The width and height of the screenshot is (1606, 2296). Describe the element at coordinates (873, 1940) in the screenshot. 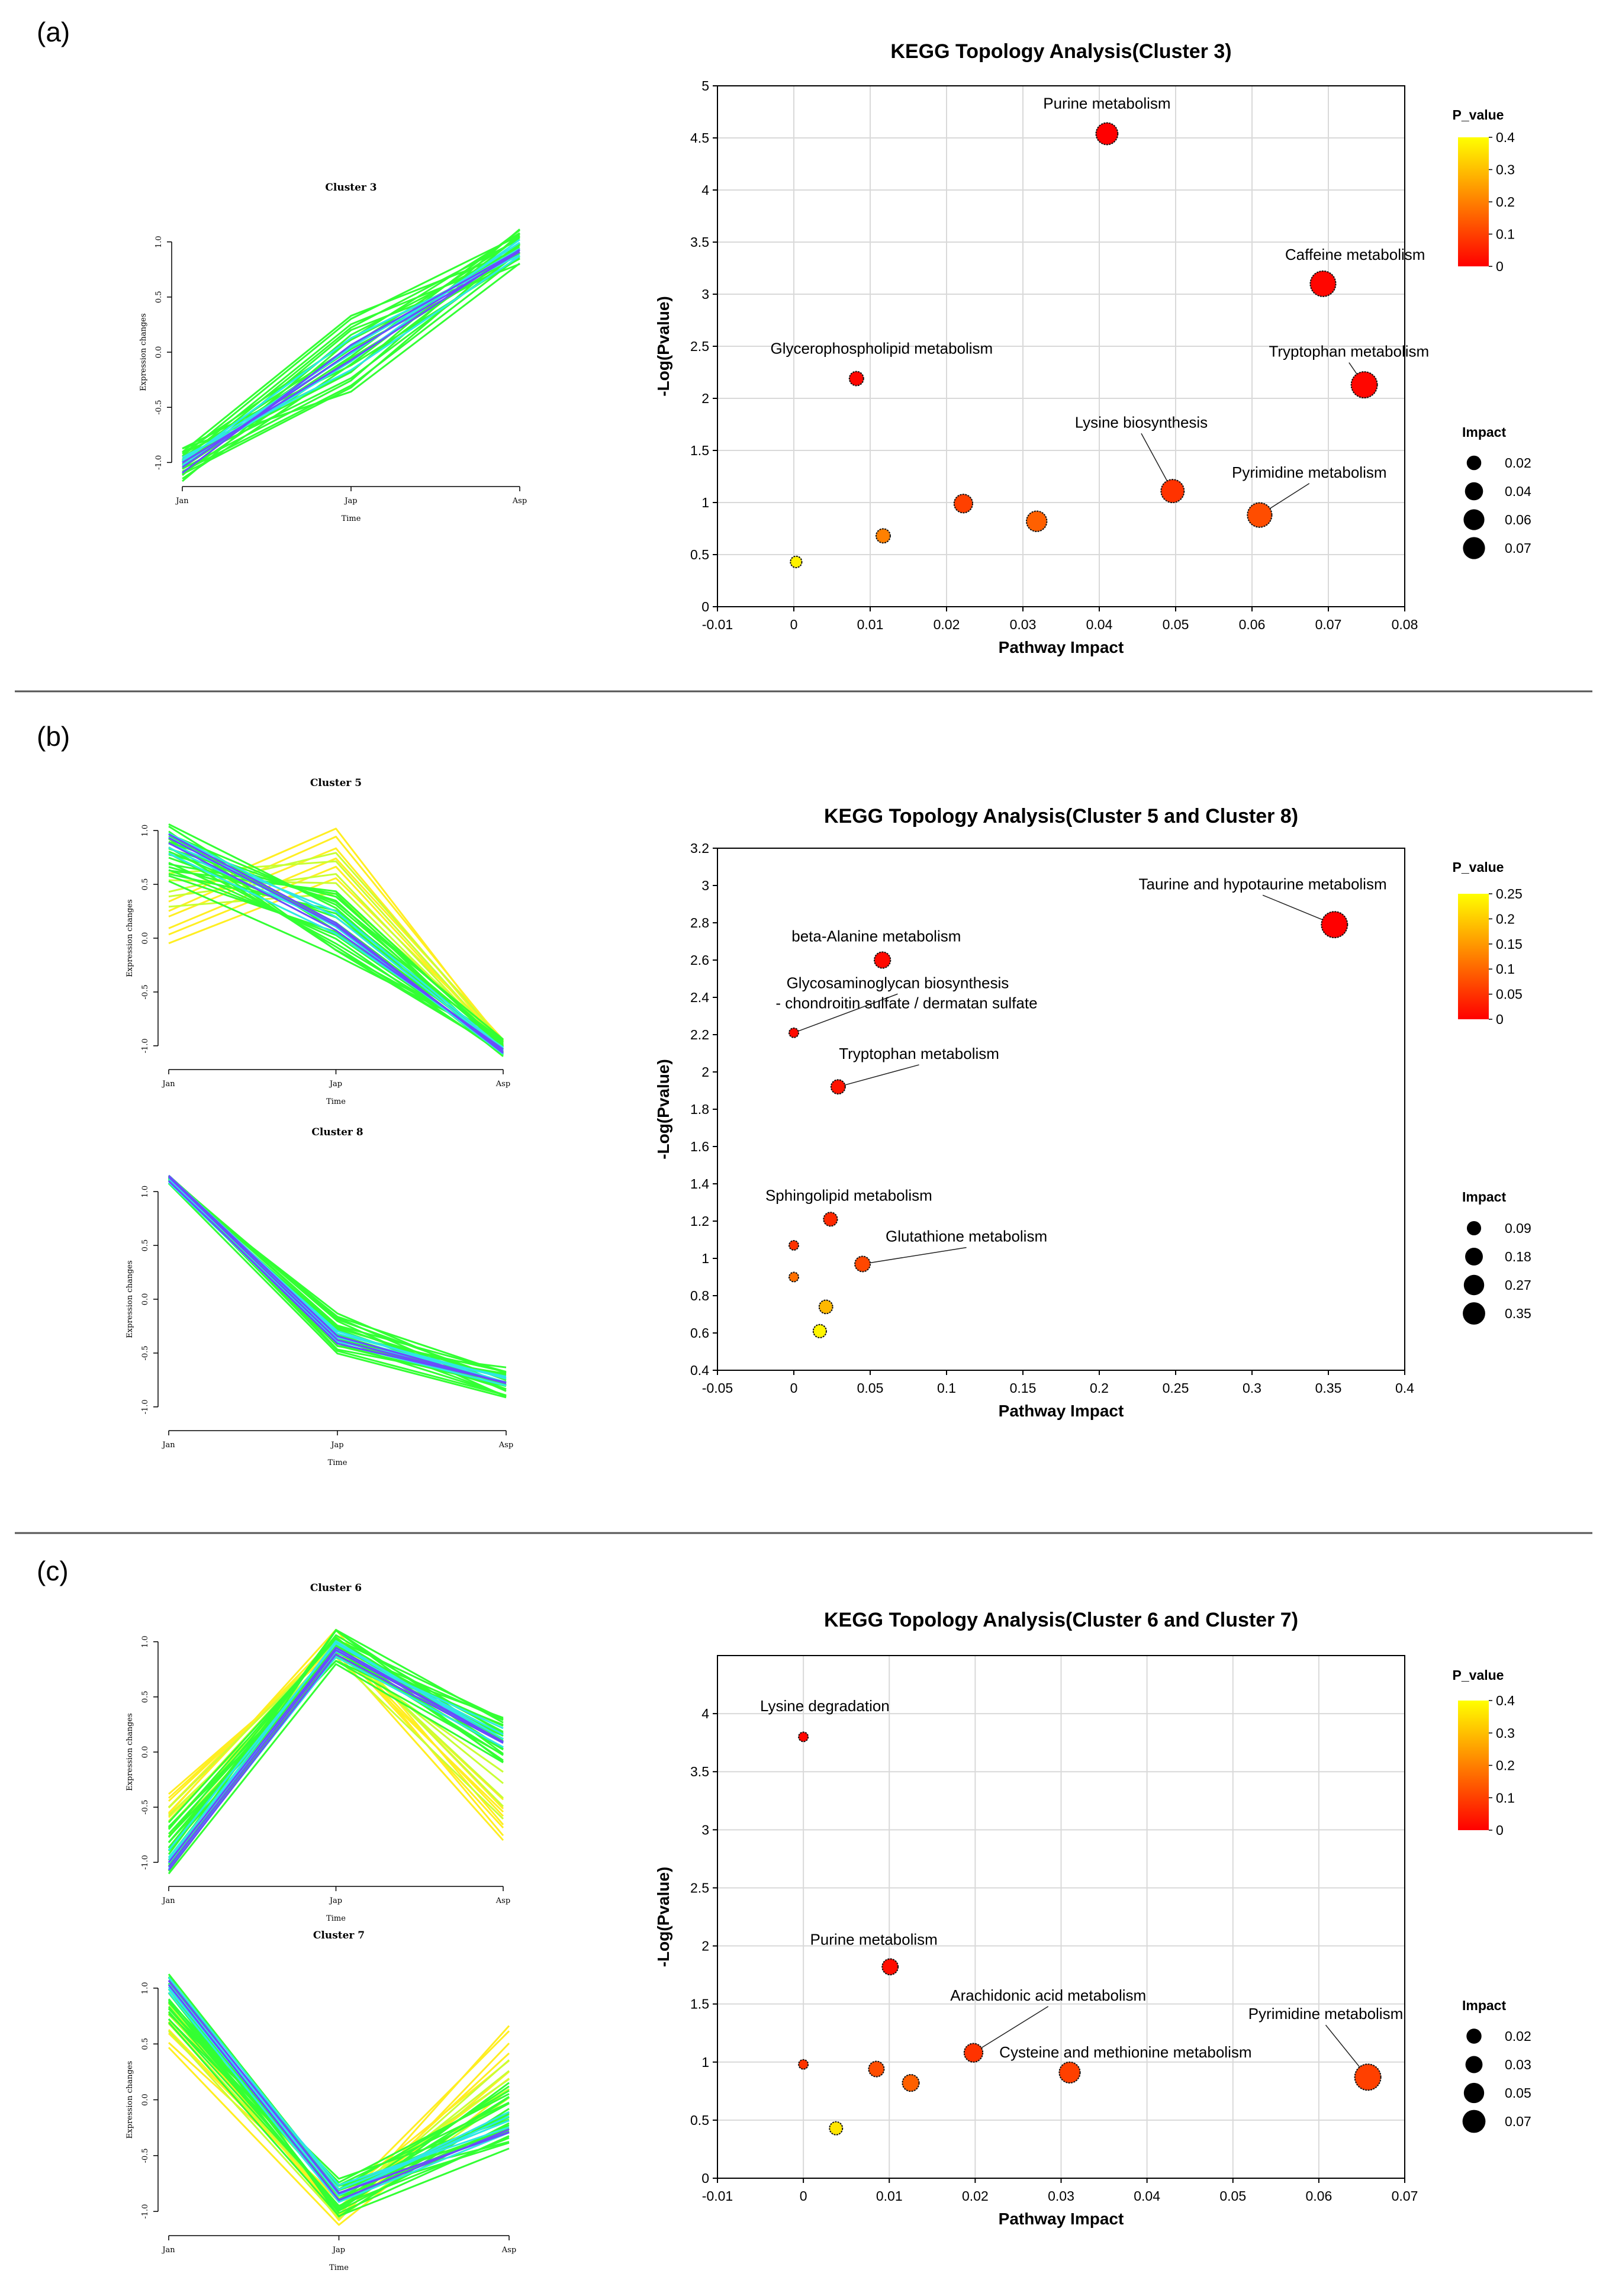

I see `point-label: Purine metabolism` at that location.